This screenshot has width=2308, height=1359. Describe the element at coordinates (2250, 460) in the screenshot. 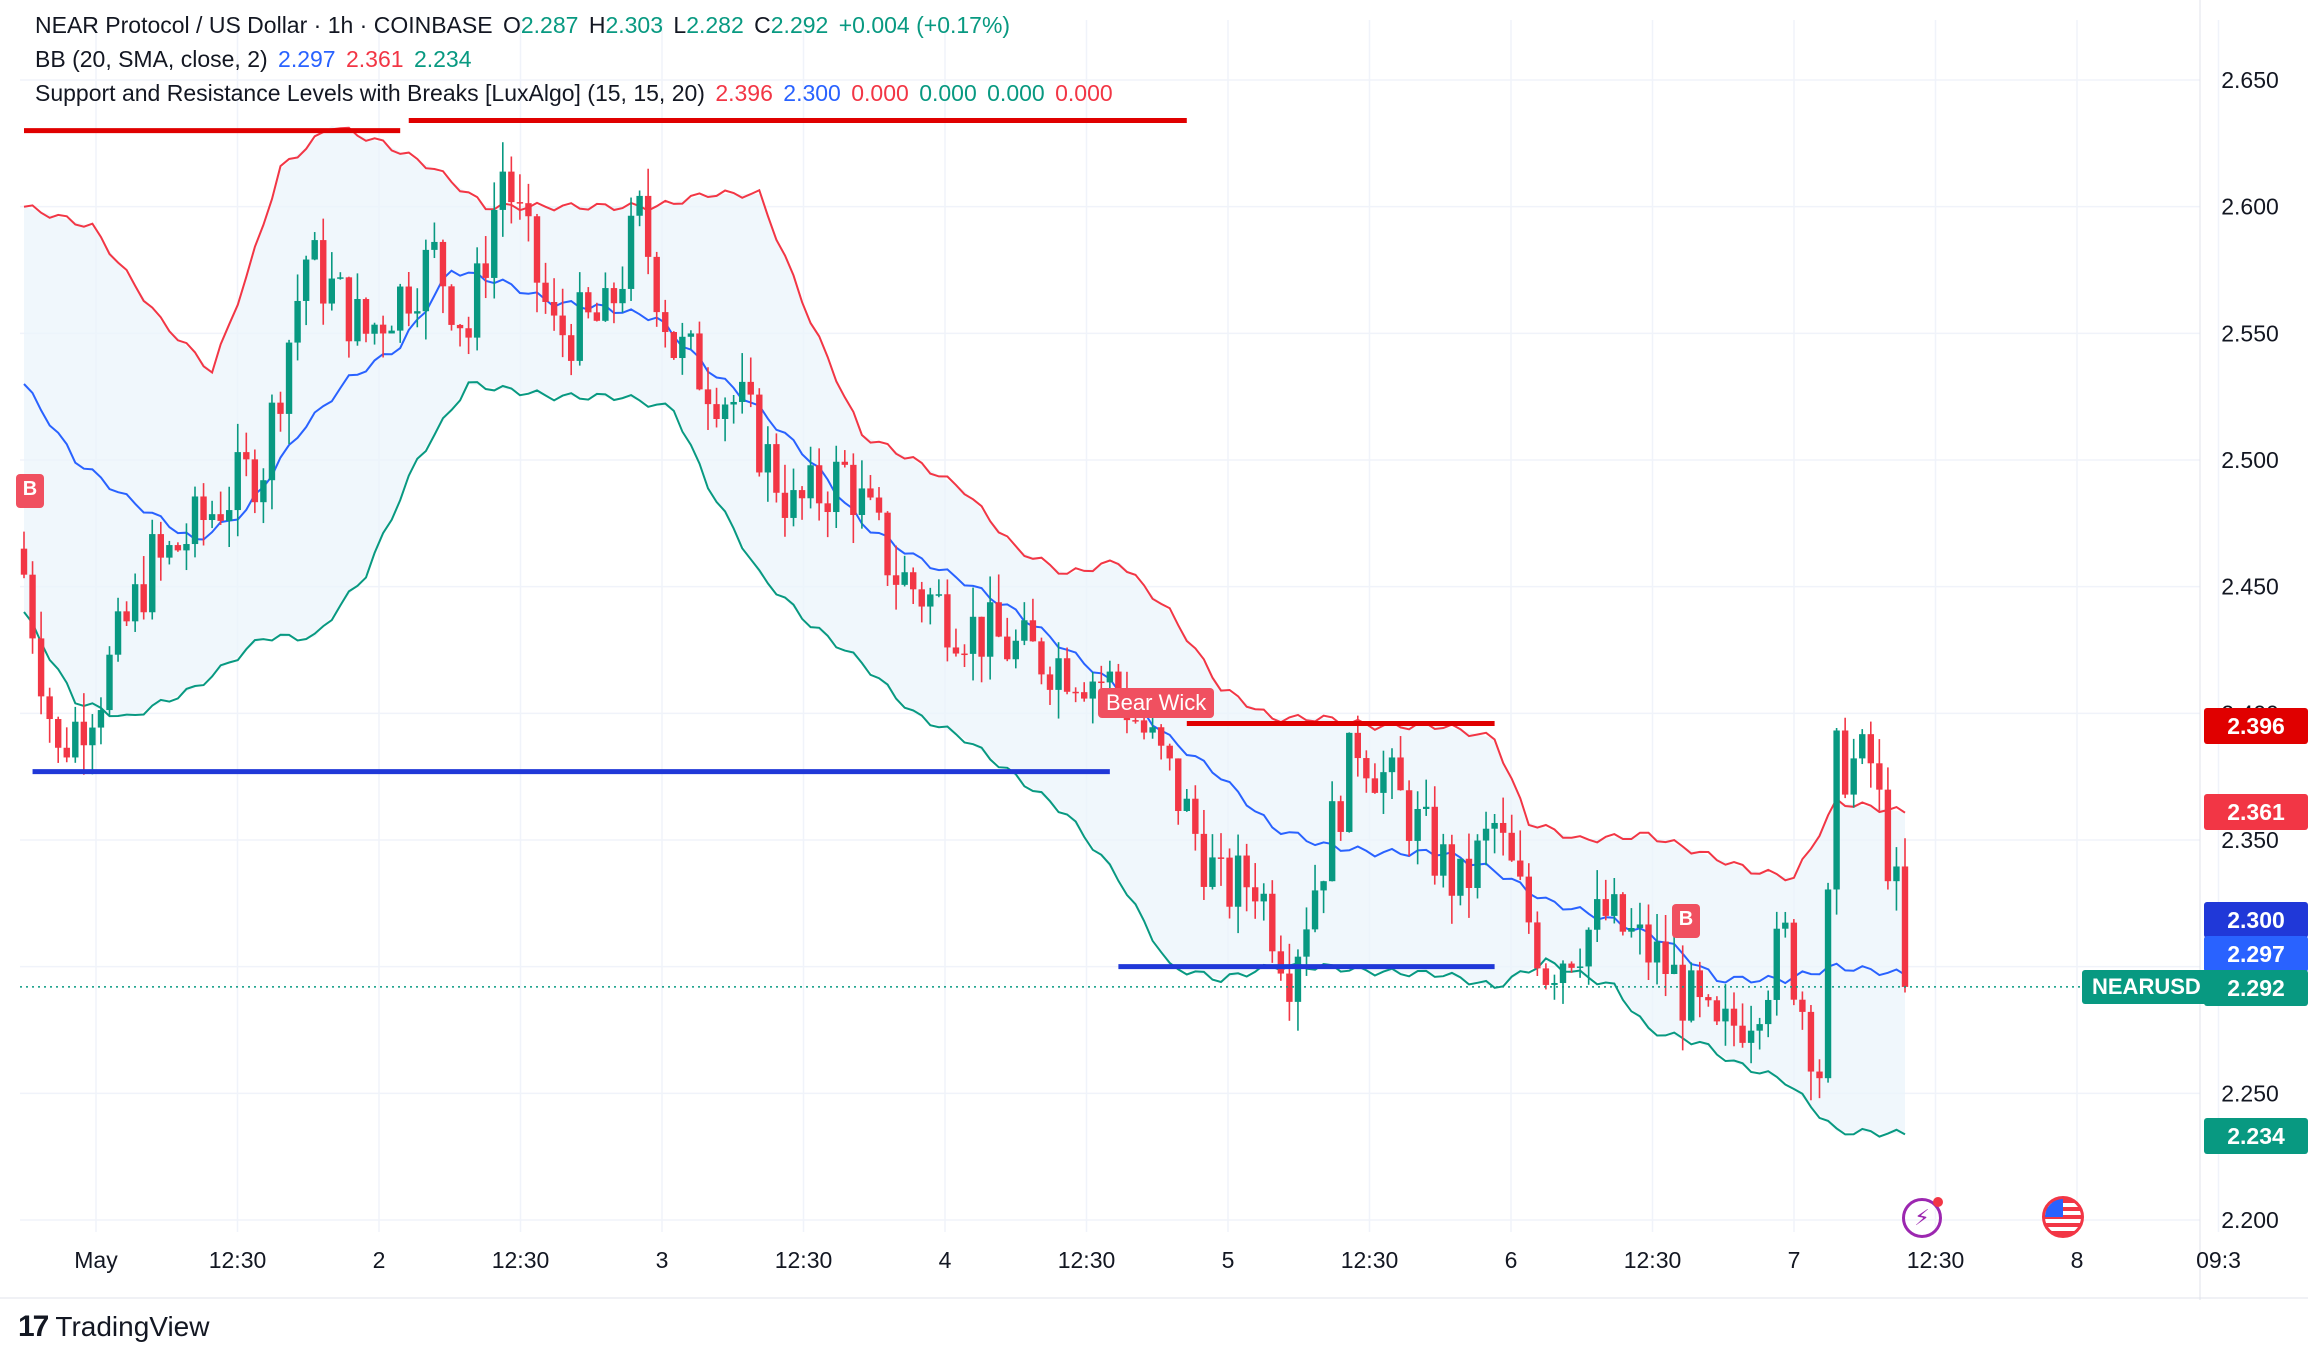

I see `price-tick-label: 2.500` at that location.